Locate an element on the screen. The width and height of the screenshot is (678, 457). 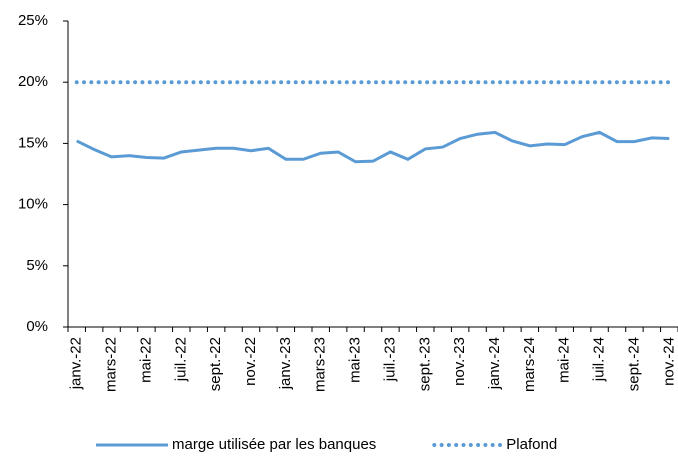
y-tick-label: 5% is located at coordinates (37, 265).